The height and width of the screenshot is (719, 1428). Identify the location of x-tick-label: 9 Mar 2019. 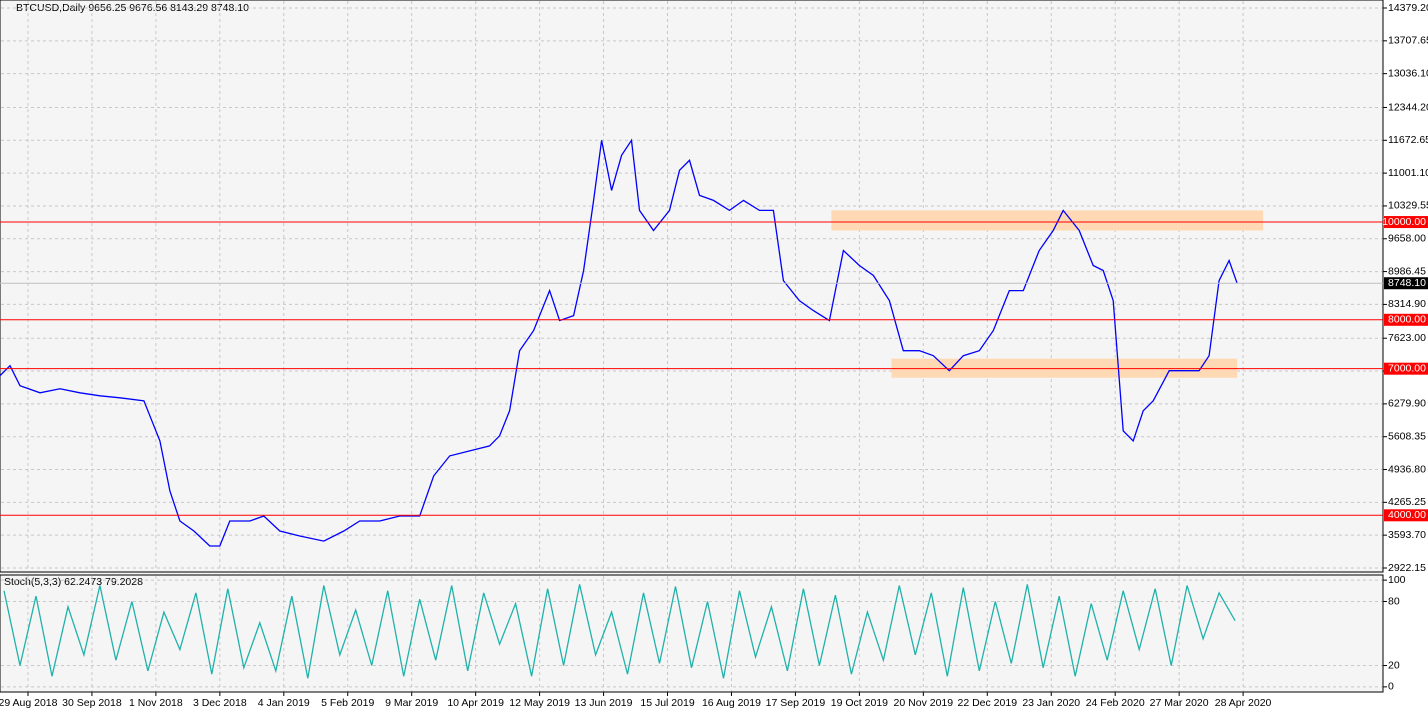
(411, 703).